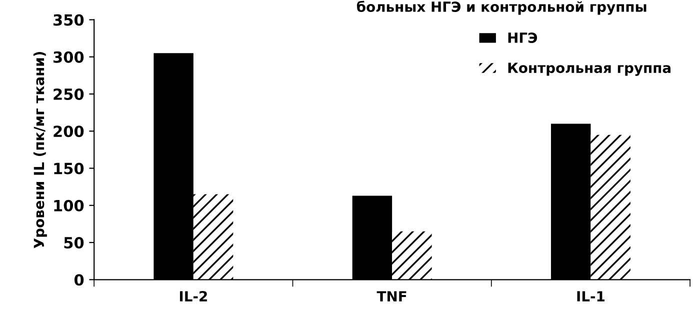 The image size is (697, 329). Describe the element at coordinates (193, 296) in the screenshot. I see `x-tick-label: IL-2` at that location.